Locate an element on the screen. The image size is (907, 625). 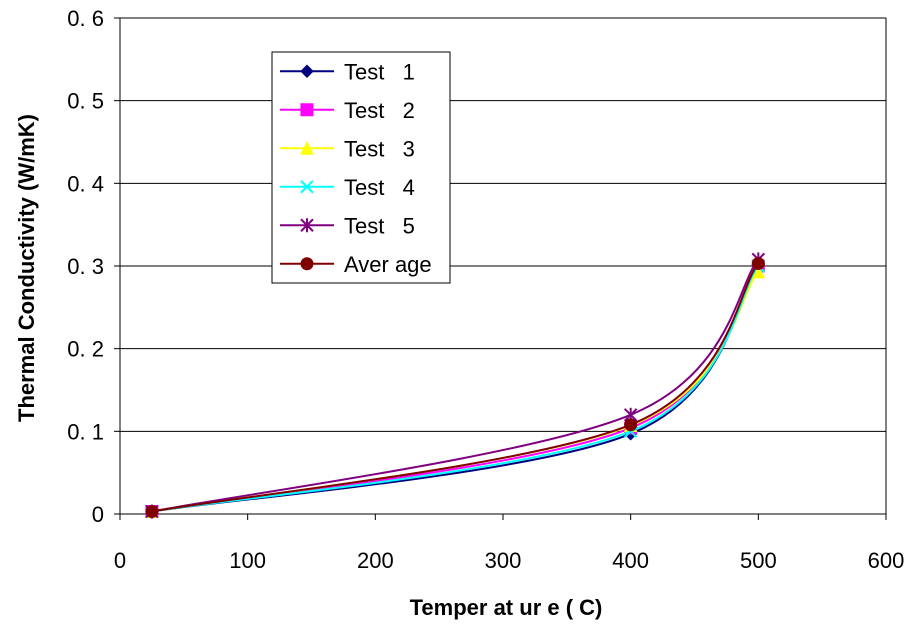
y-tick-label: 0. 4 is located at coordinates (85, 183).